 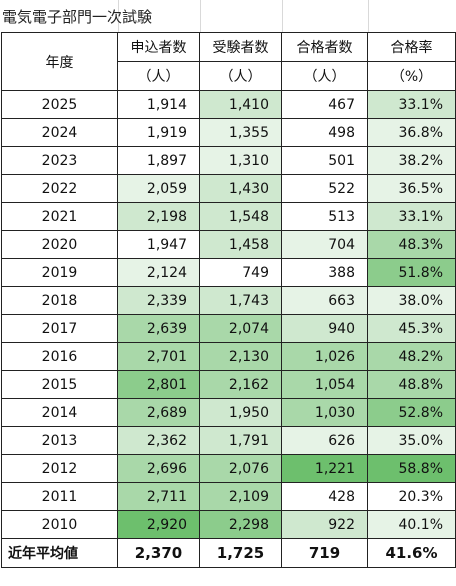 I want to click on passers-cell: 501, so click(x=324, y=160).